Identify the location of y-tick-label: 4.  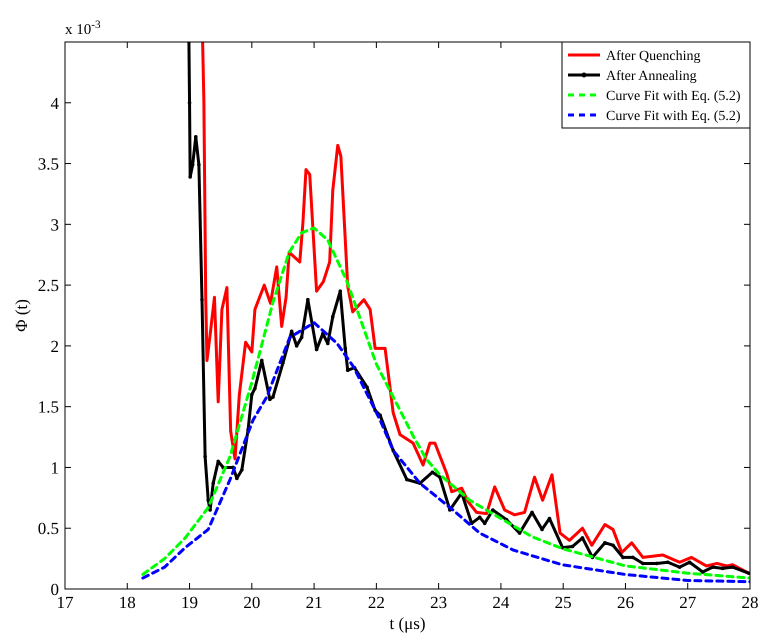
(55, 103).